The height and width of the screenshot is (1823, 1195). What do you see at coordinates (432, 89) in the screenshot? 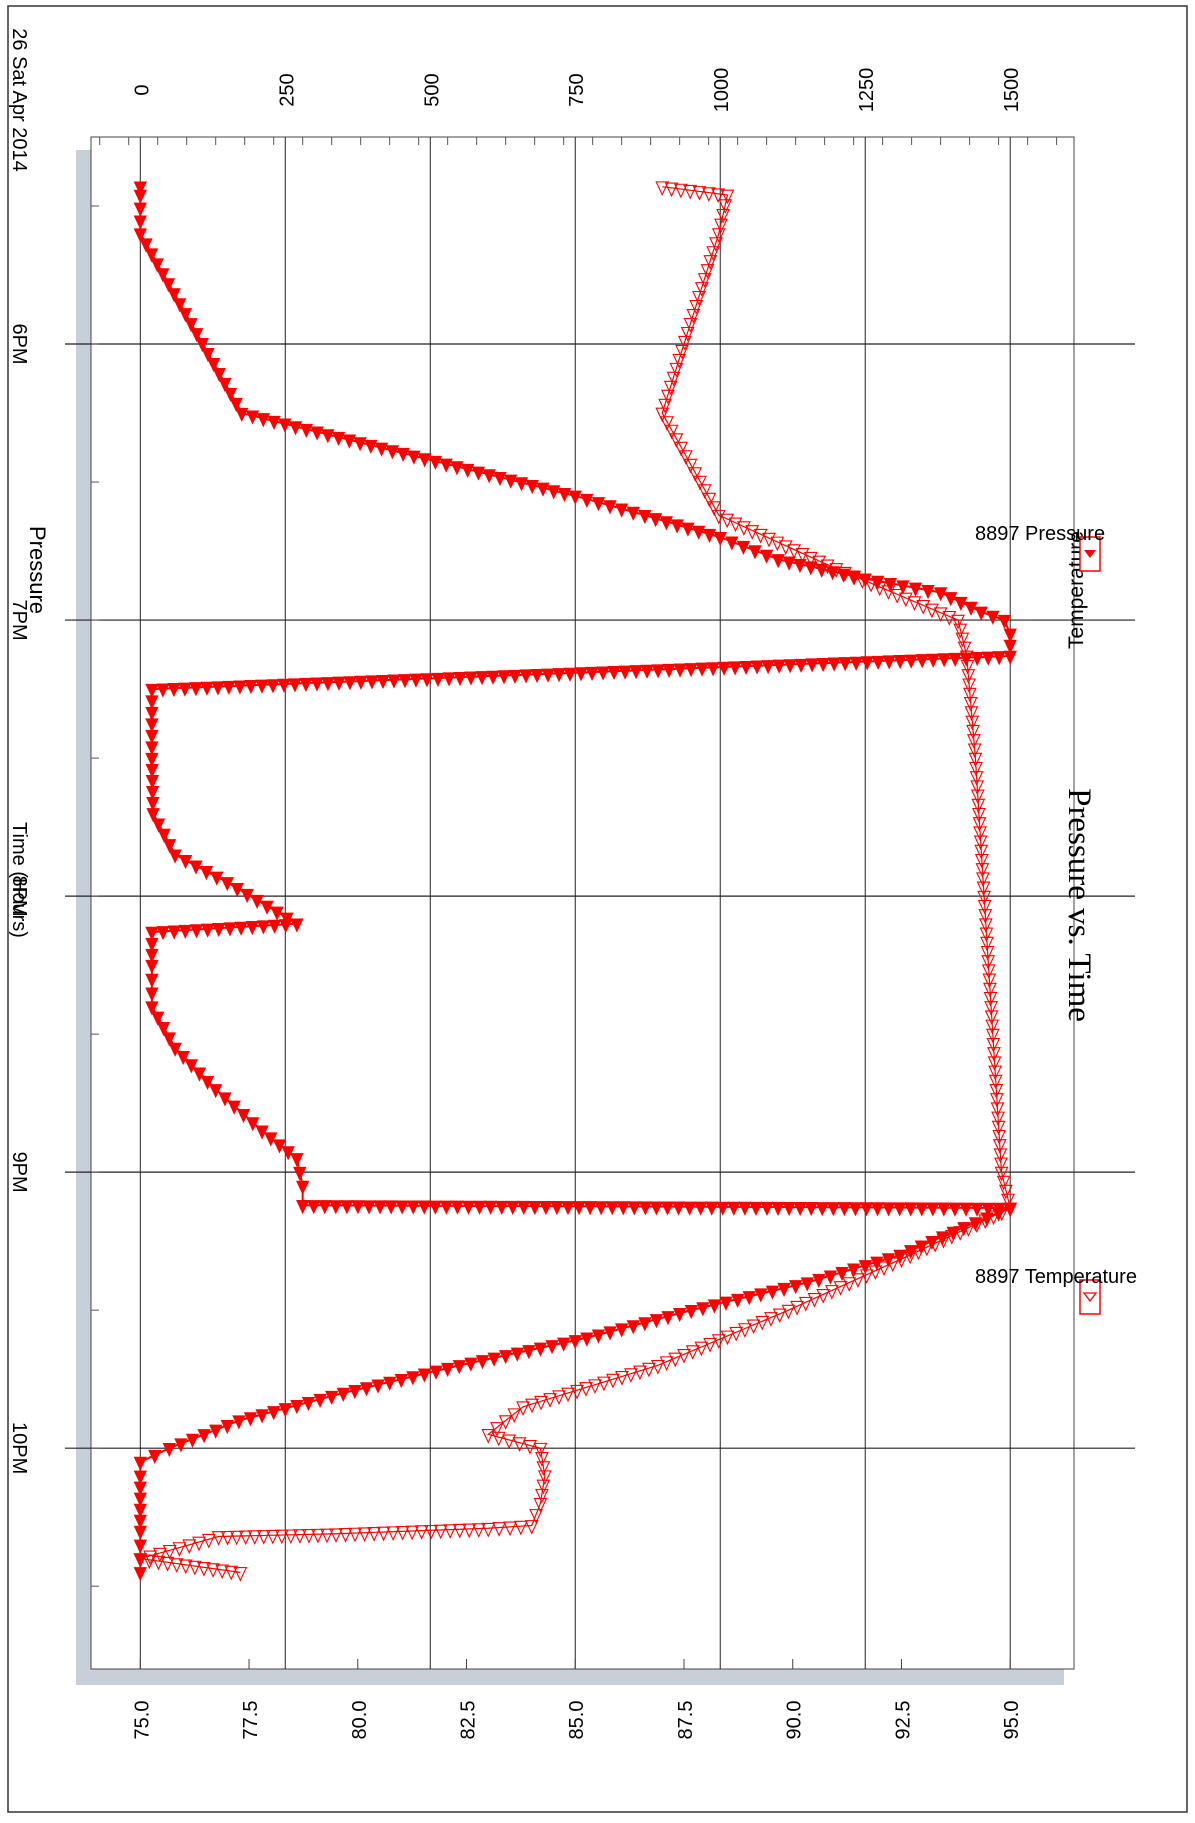
I see `pressure-tick-label: 500` at bounding box center [432, 89].